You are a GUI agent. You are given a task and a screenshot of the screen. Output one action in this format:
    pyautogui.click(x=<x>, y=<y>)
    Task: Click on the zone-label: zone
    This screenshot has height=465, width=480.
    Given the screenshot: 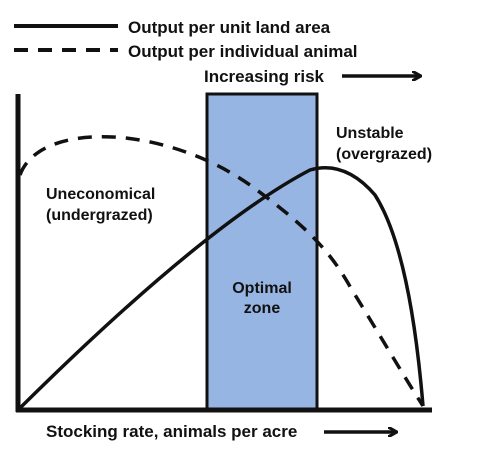 What is the action you would take?
    pyautogui.click(x=262, y=308)
    